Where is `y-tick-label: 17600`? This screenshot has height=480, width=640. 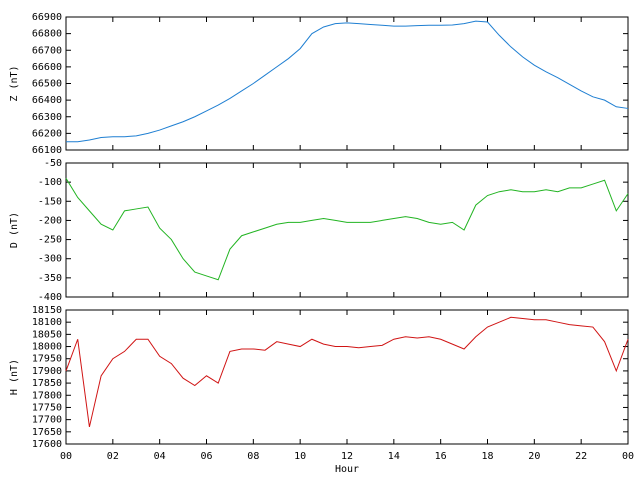
y-tick-label: 17600 is located at coordinates (47, 444).